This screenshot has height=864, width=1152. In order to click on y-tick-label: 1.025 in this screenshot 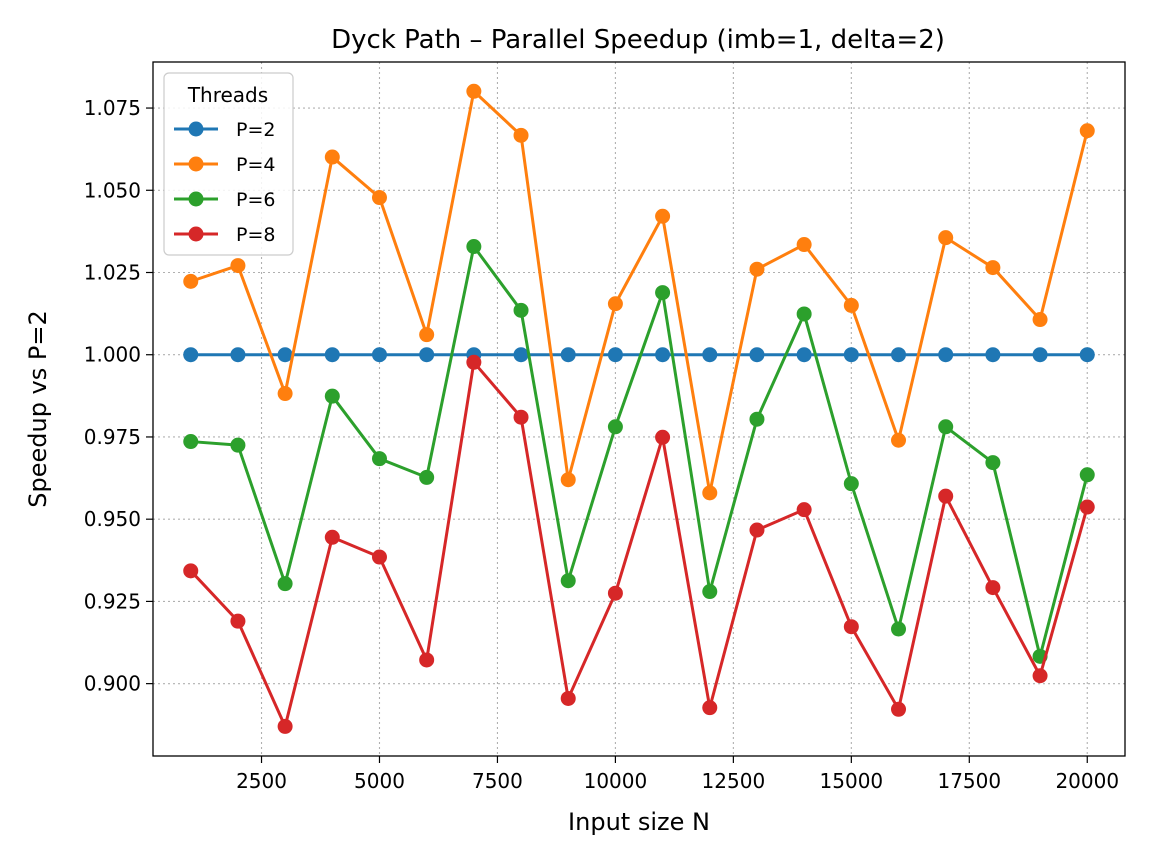, I will do `click(112, 273)`.